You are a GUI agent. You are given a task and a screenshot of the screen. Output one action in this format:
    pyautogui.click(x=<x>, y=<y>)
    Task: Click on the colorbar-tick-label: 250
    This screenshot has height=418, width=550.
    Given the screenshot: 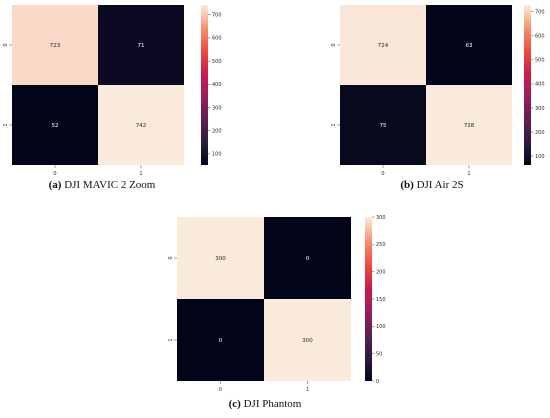 What is the action you would take?
    pyautogui.click(x=381, y=245)
    